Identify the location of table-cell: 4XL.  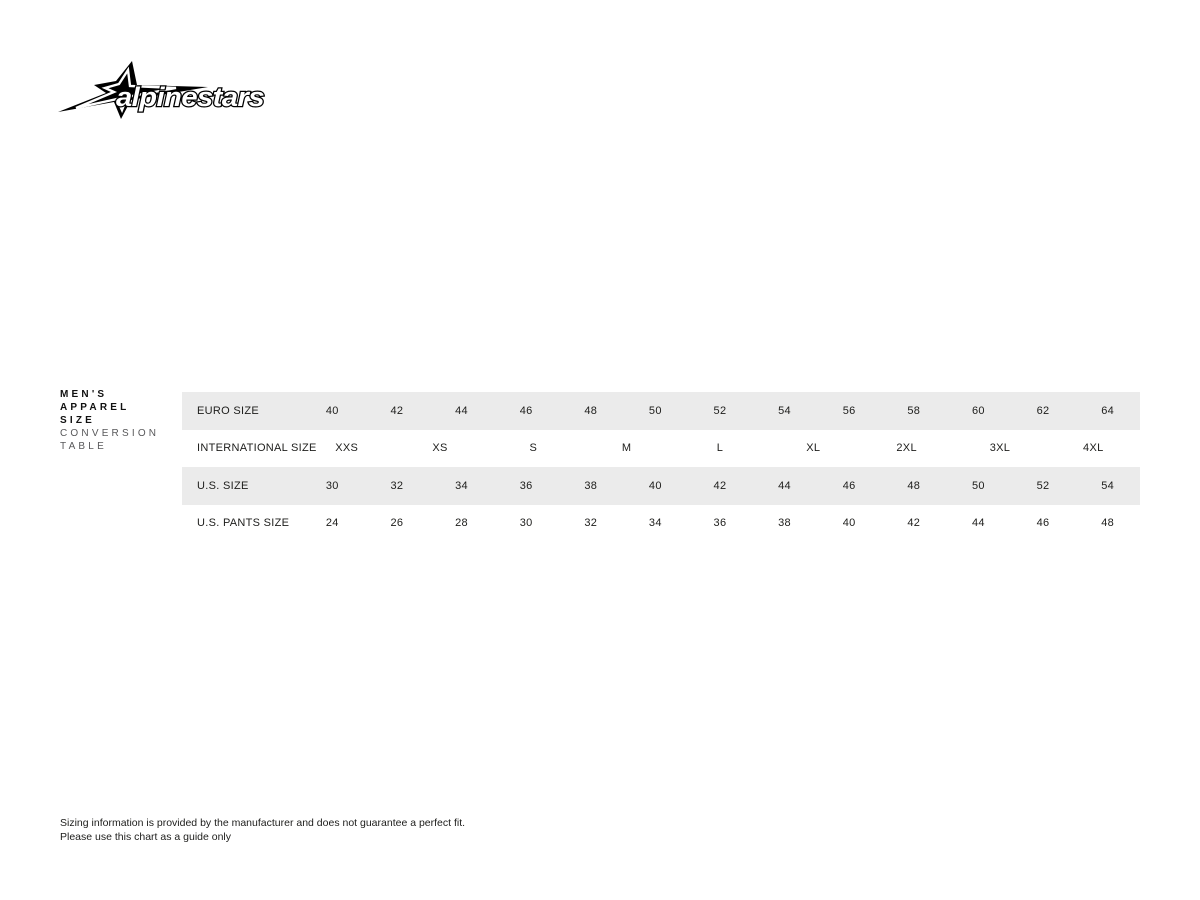
(1093, 448).